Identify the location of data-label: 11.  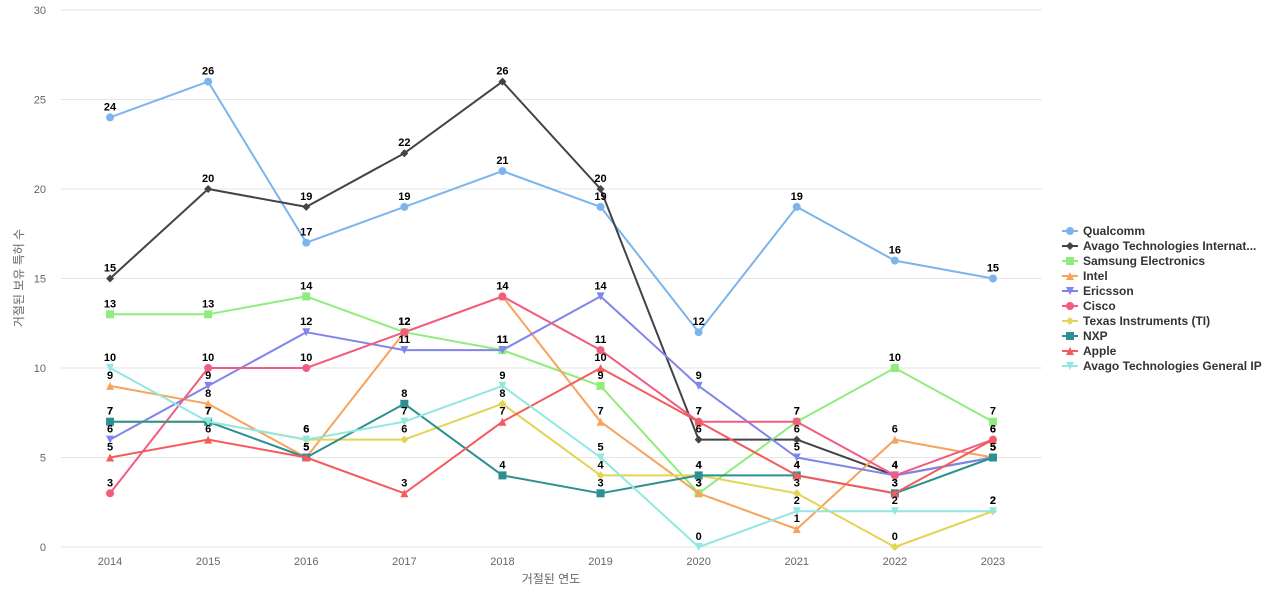
(503, 340).